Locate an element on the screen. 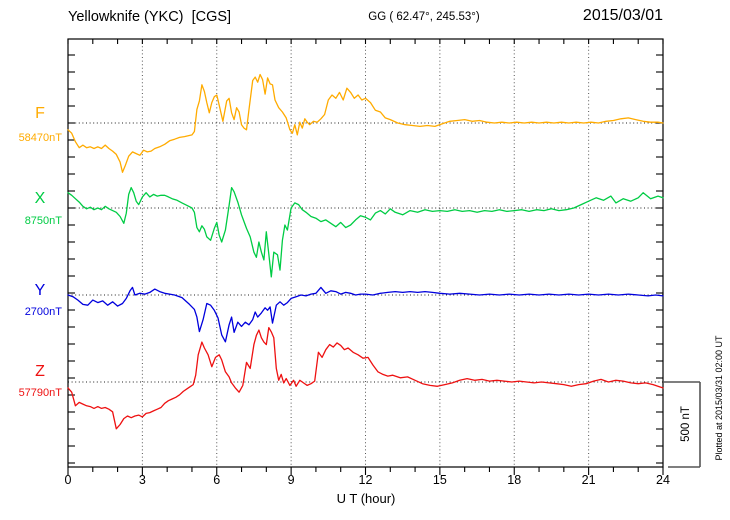  x-tick-label-9: 9 is located at coordinates (291, 480).